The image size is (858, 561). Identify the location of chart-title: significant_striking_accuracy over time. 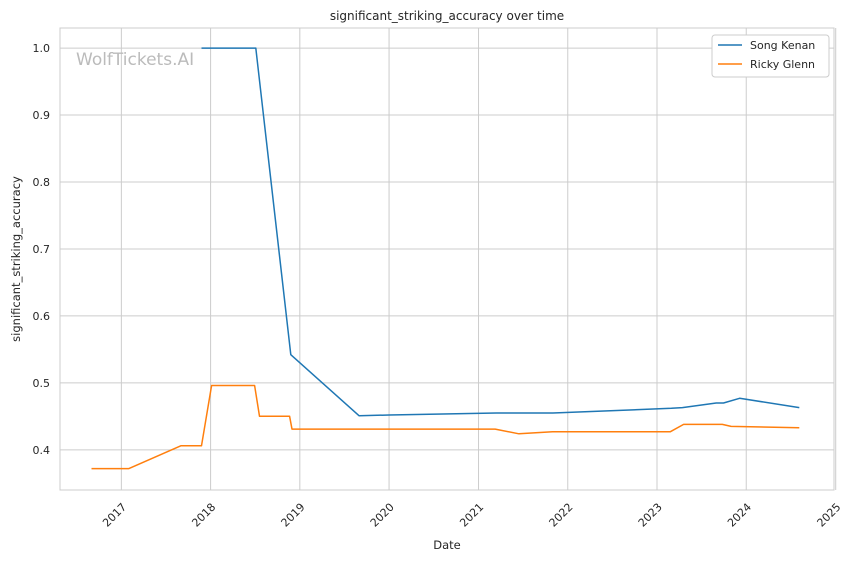
(447, 16).